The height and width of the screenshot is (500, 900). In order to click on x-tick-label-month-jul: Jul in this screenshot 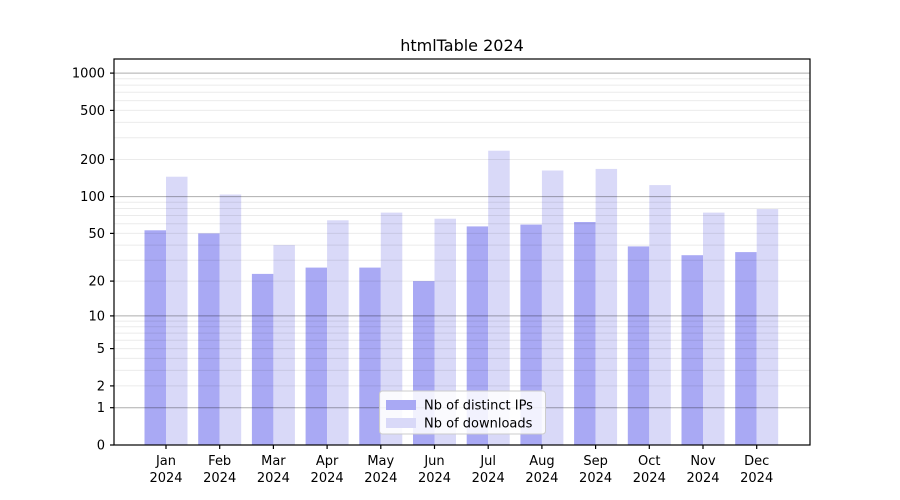, I will do `click(487, 461)`.